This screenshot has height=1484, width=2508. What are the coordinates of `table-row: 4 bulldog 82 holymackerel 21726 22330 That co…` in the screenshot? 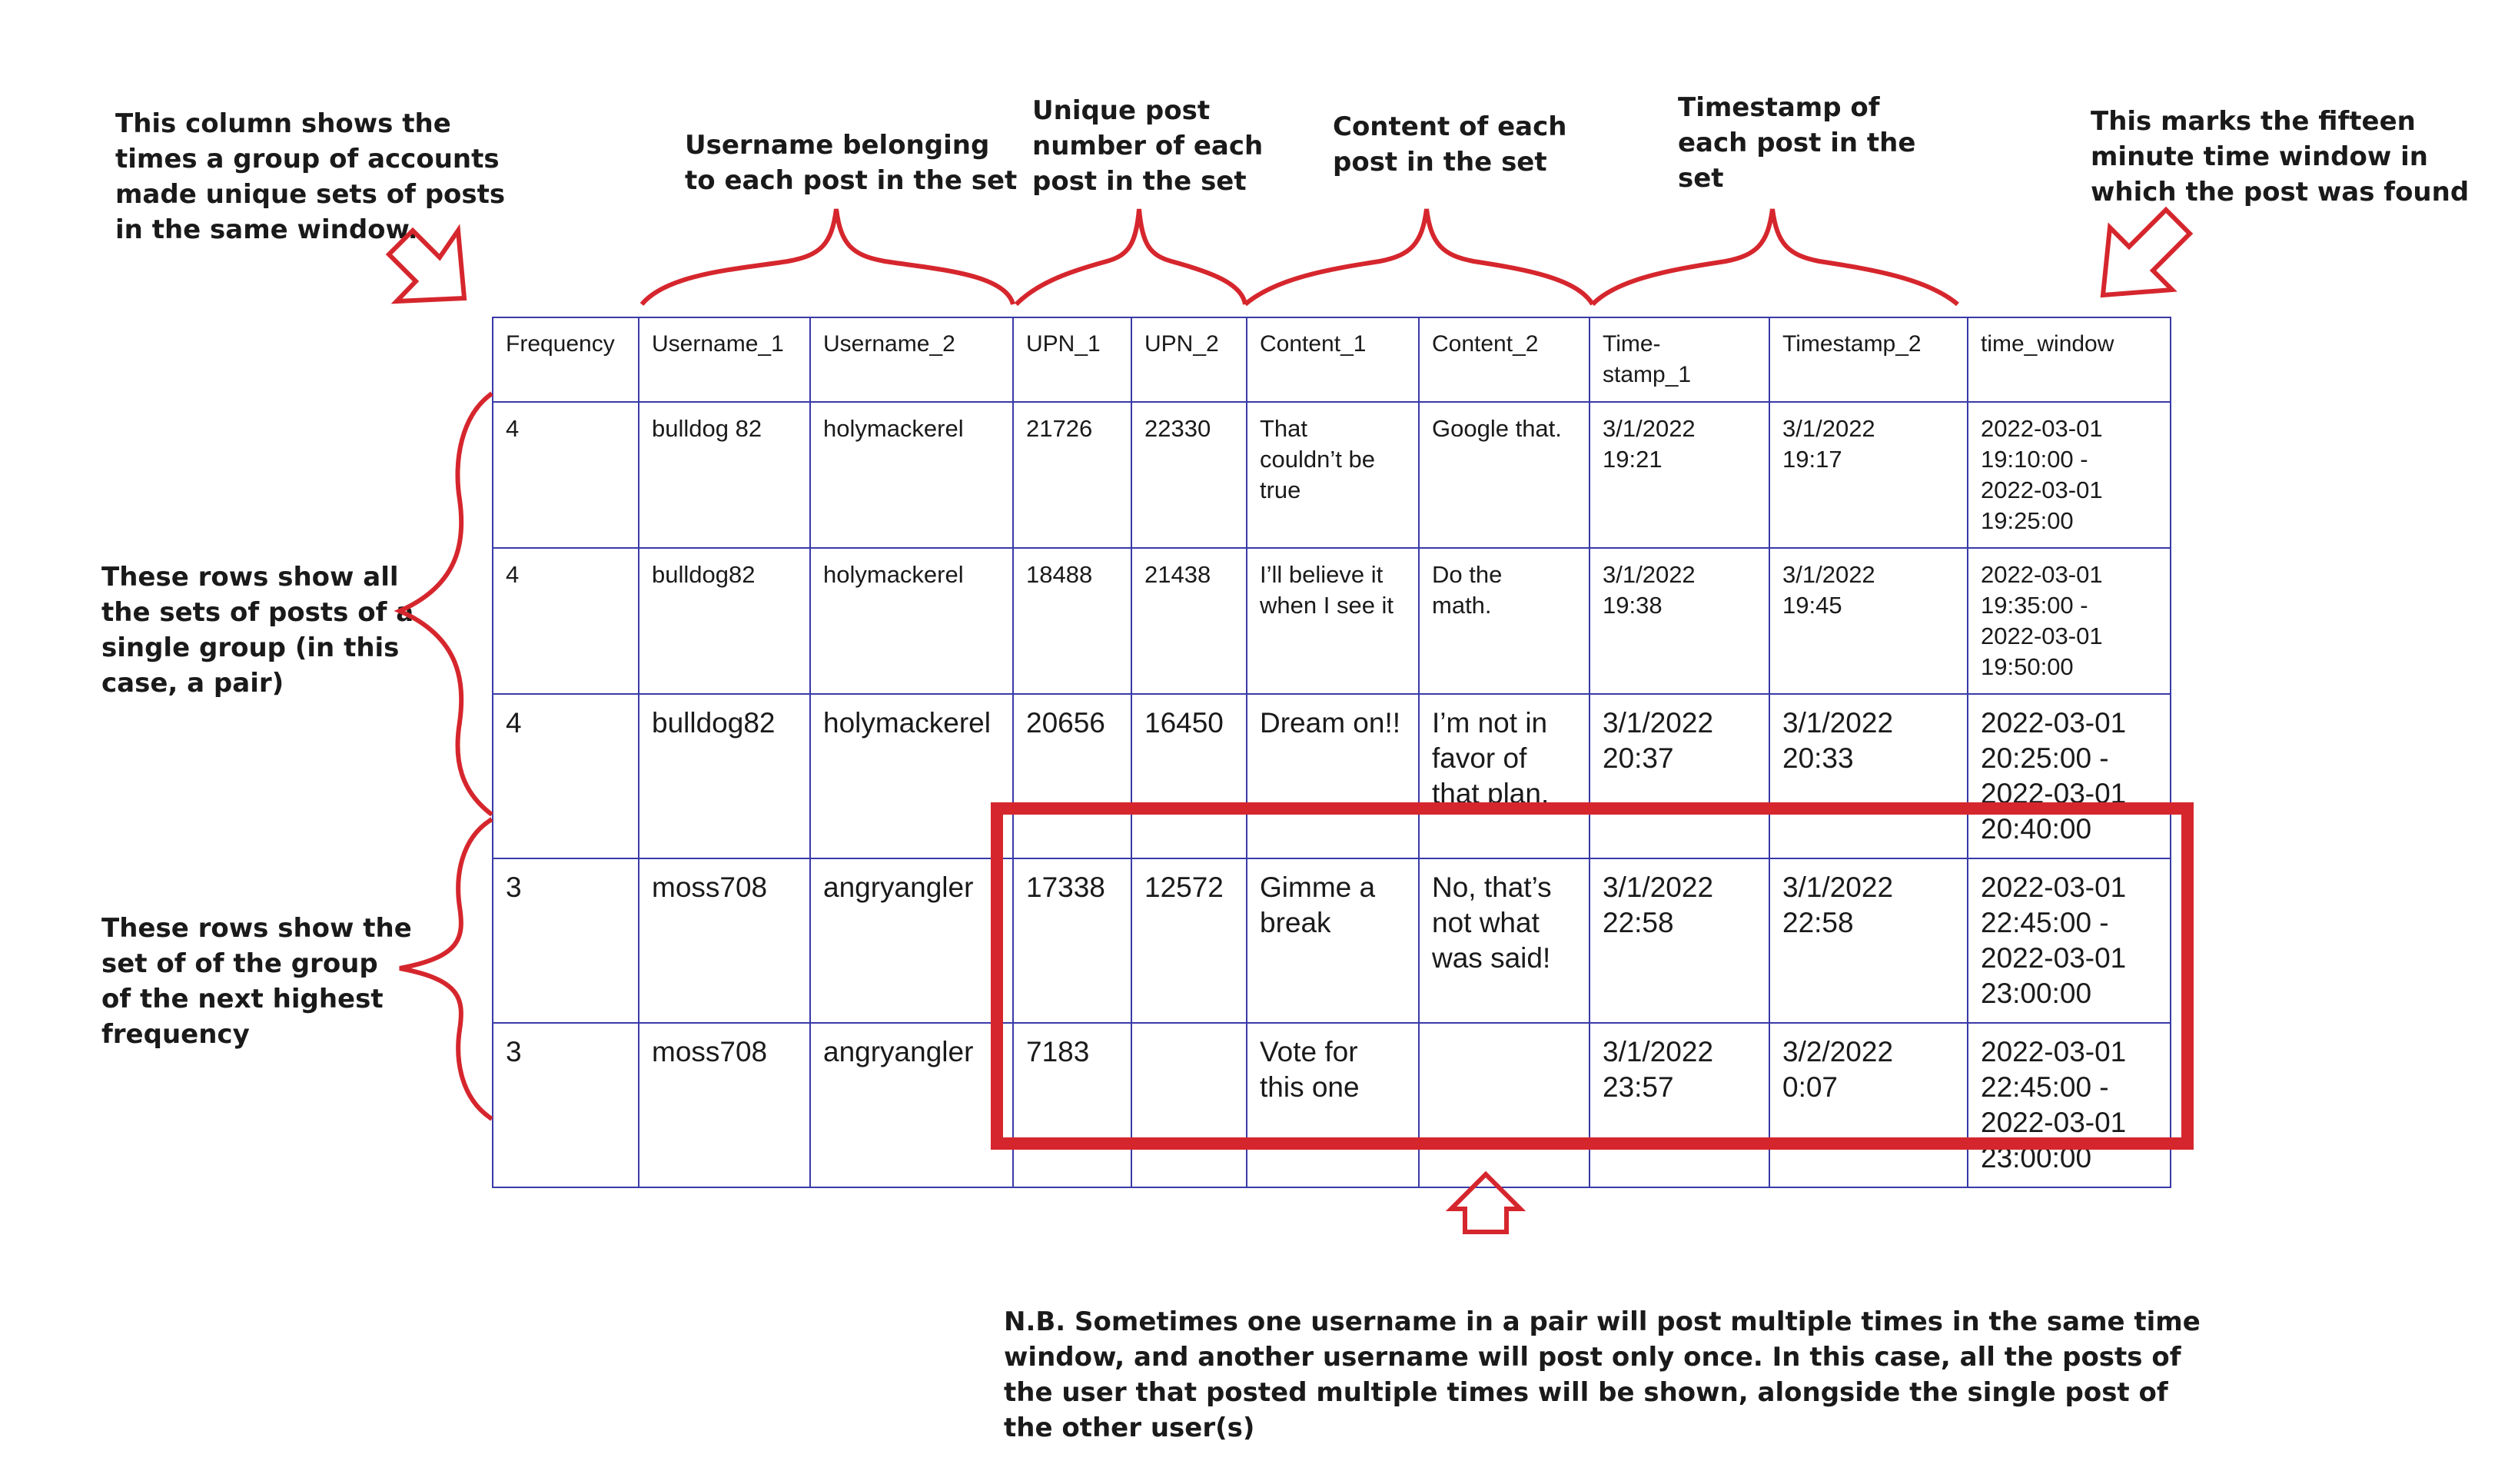 It's located at (1331, 475).